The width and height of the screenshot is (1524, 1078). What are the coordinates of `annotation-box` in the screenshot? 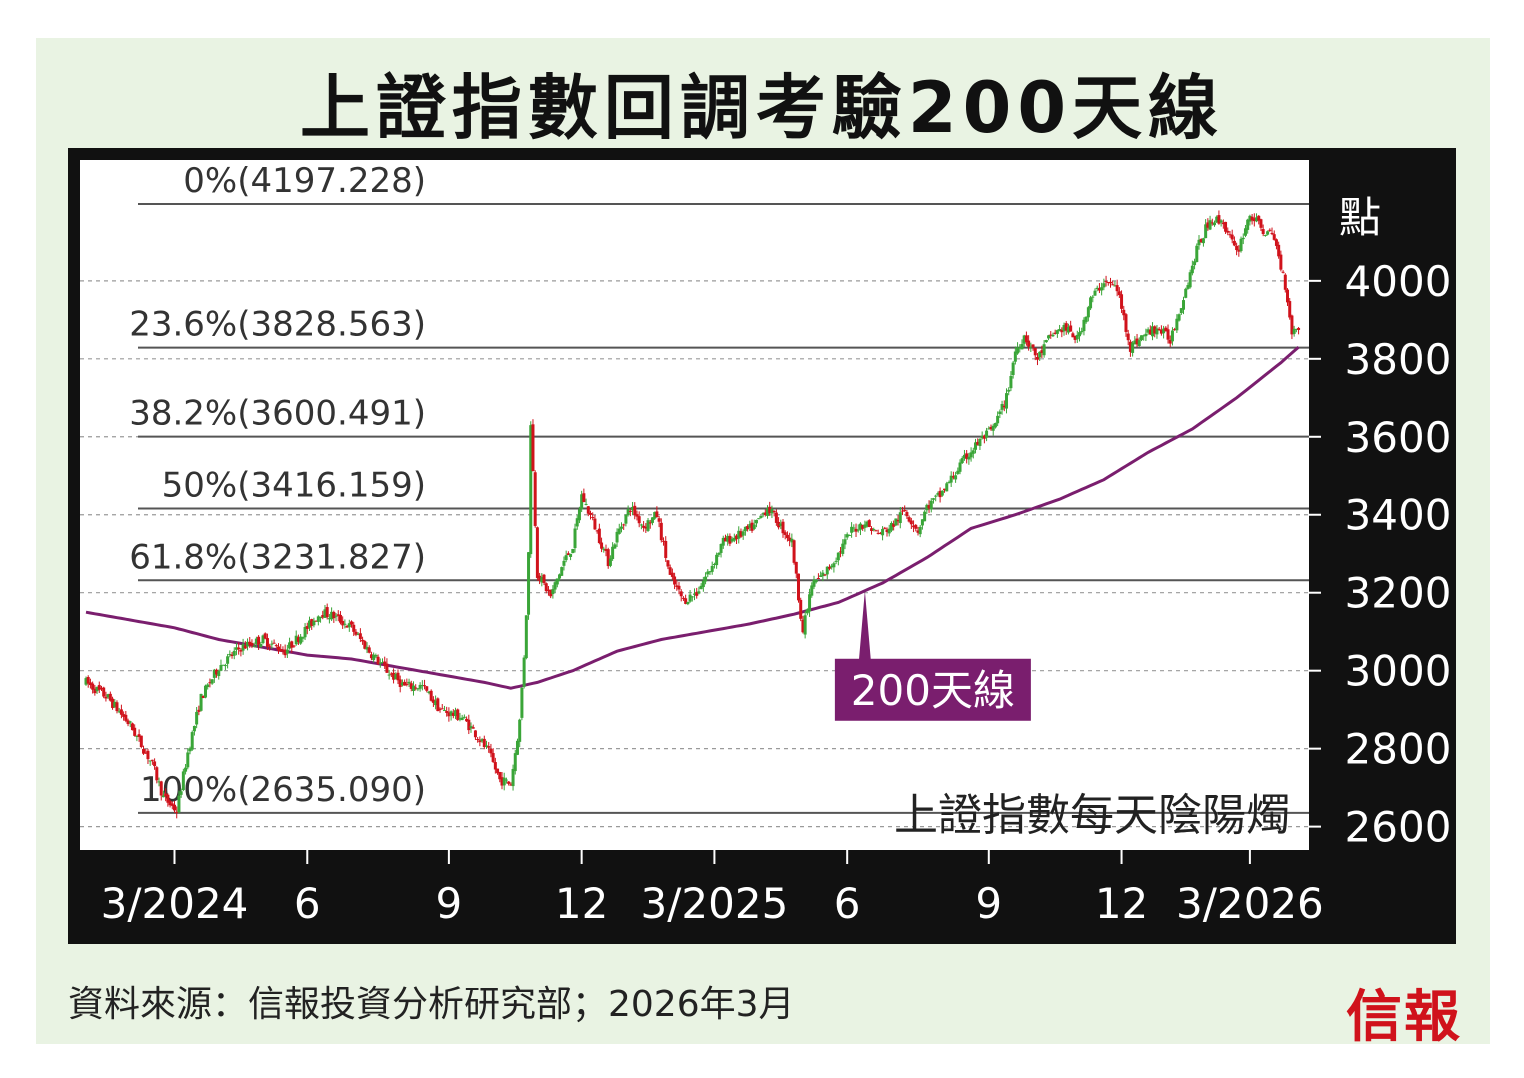 It's located at (932, 689).